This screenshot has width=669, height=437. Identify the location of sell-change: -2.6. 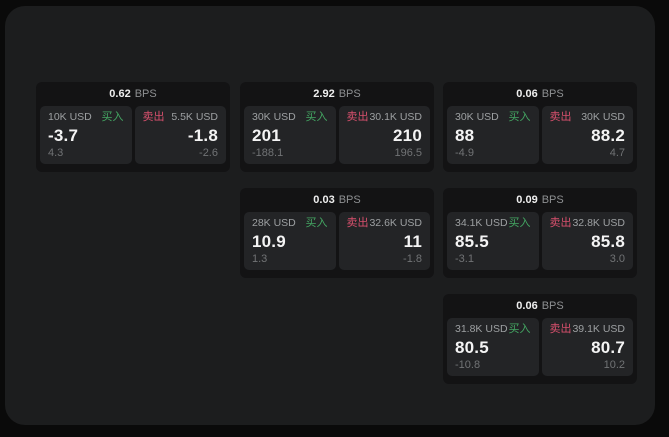
(208, 153).